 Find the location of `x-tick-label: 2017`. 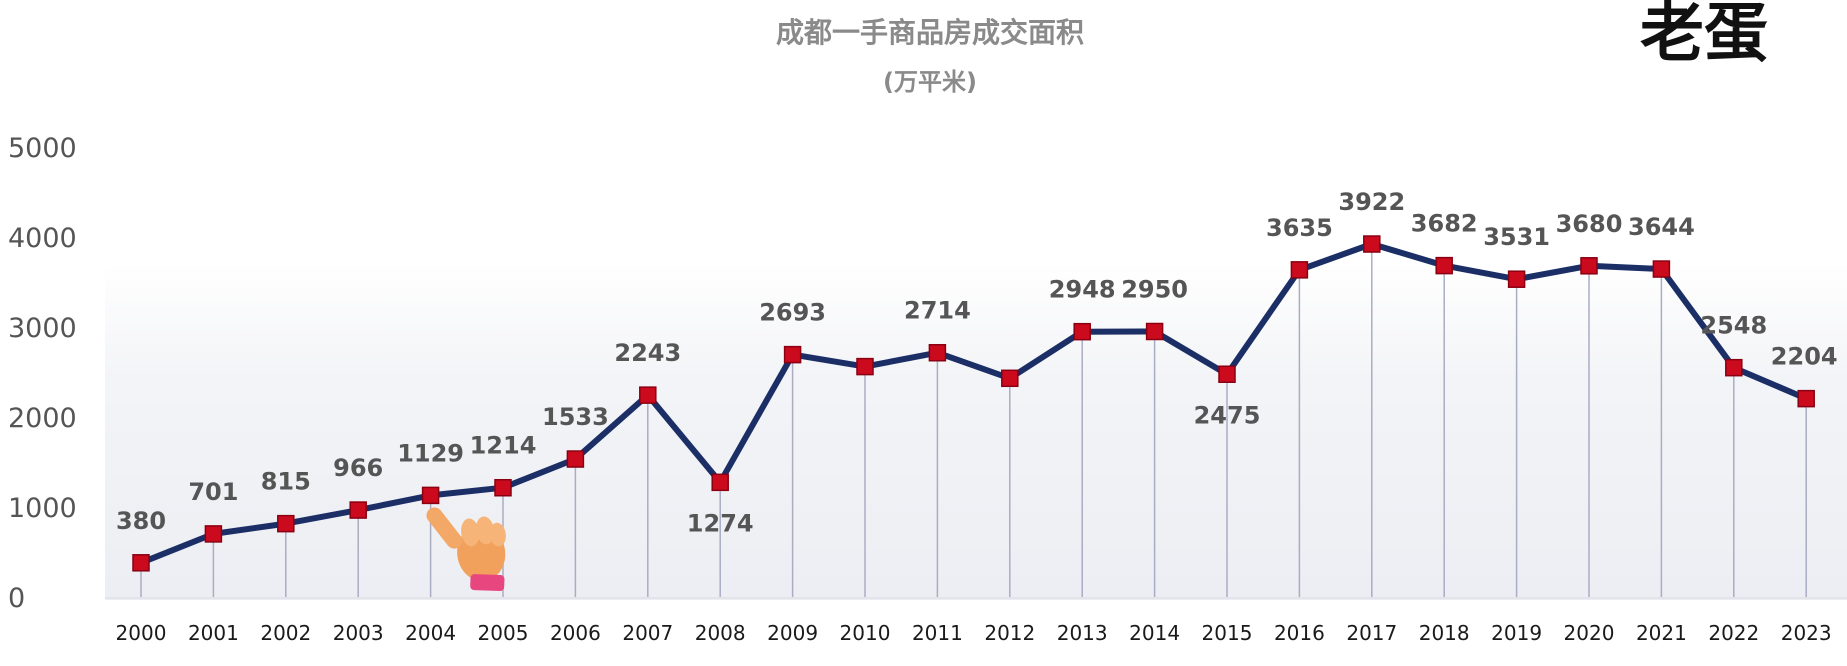

x-tick-label: 2017 is located at coordinates (1371, 633).